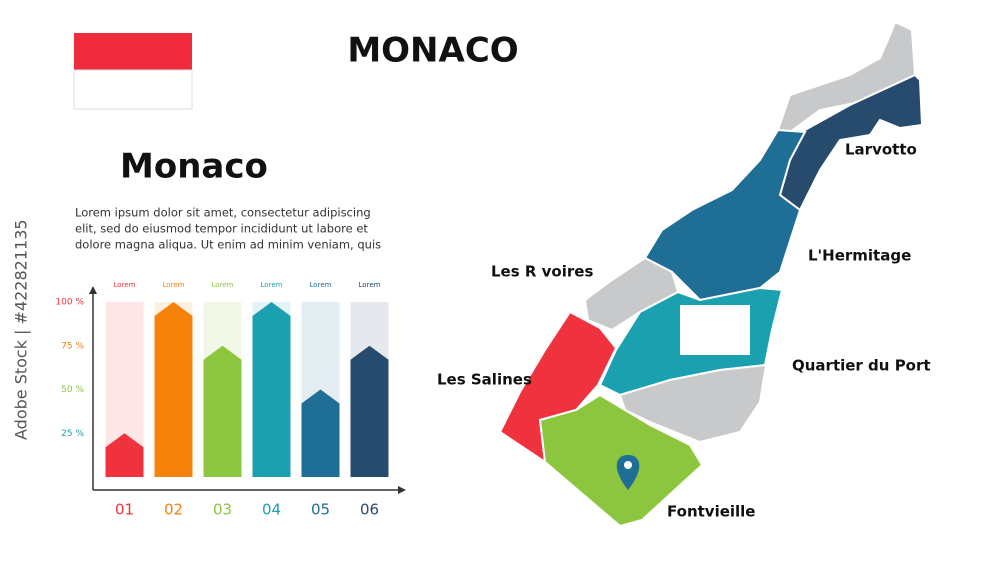 This screenshot has width=1000, height=563. What do you see at coordinates (69, 303) in the screenshot?
I see `y-tick-label: 100 %` at bounding box center [69, 303].